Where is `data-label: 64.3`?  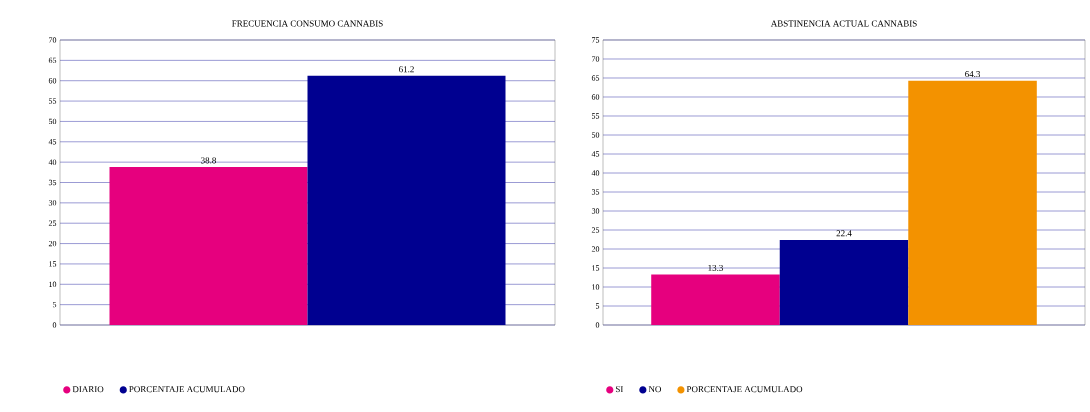 data-label: 64.3 is located at coordinates (973, 74).